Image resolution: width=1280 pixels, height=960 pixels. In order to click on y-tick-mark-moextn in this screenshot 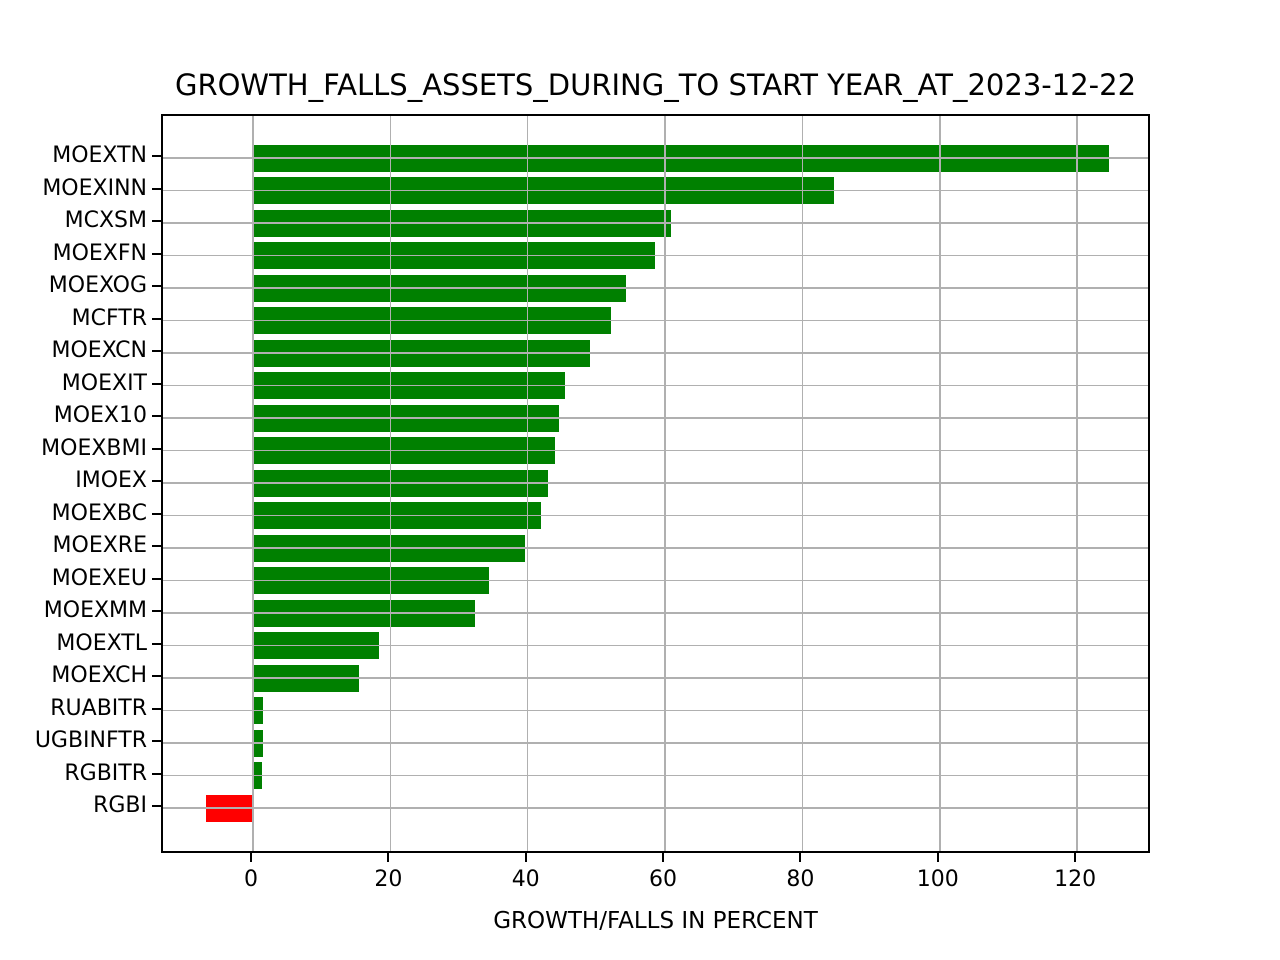, I will do `click(156, 156)`.